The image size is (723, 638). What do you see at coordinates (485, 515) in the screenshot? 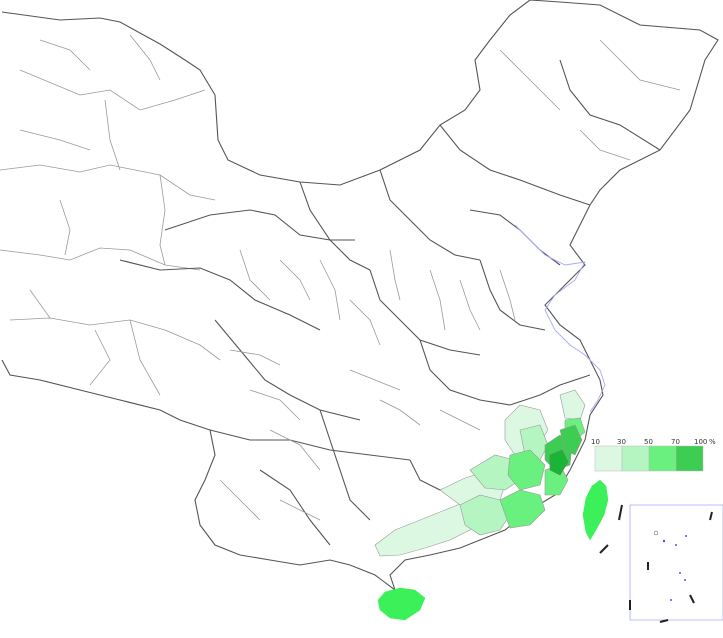
I see `region-guangdong-central` at bounding box center [485, 515].